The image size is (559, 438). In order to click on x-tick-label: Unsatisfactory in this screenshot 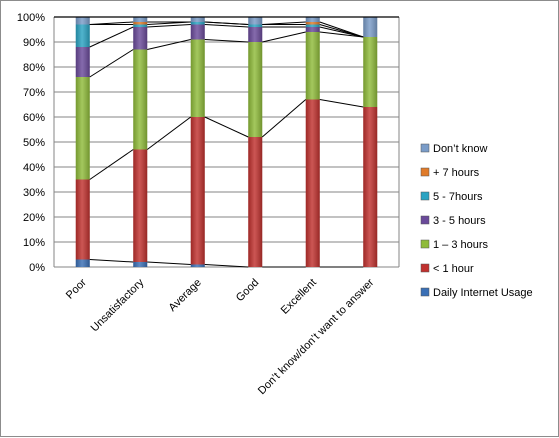, I will do `click(118, 305)`.